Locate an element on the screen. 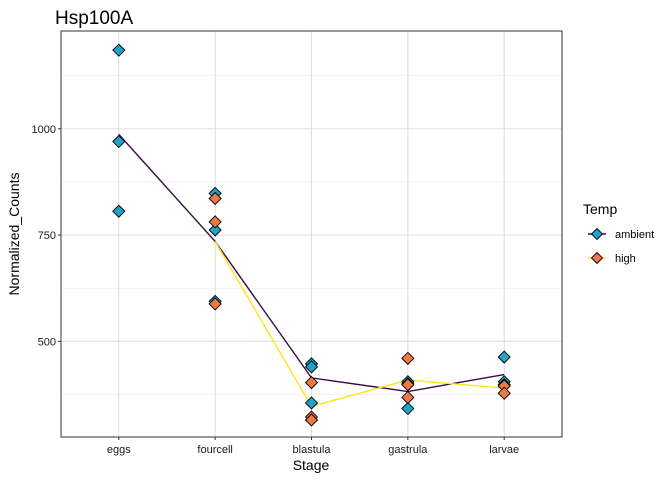 Image resolution: width=672 pixels, height=480 pixels. x-tick-label: gastrula is located at coordinates (408, 450).